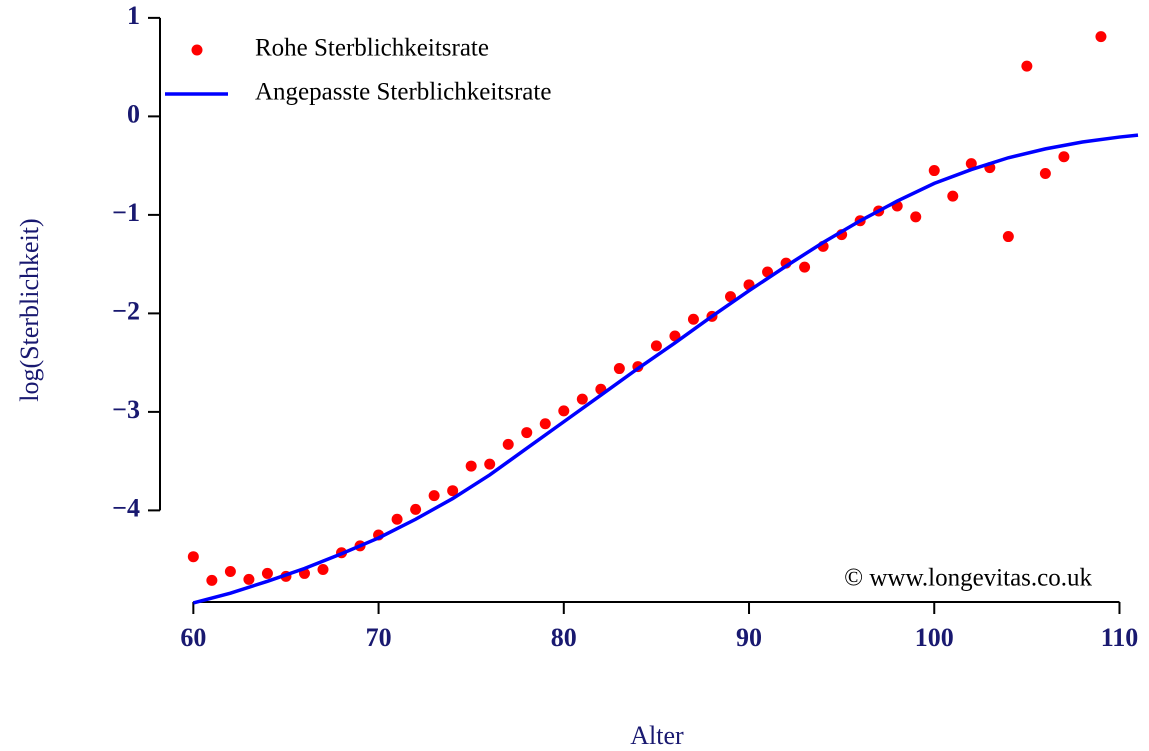 The width and height of the screenshot is (1149, 751). Describe the element at coordinates (657, 735) in the screenshot. I see `x-axis-label: Alter` at that location.